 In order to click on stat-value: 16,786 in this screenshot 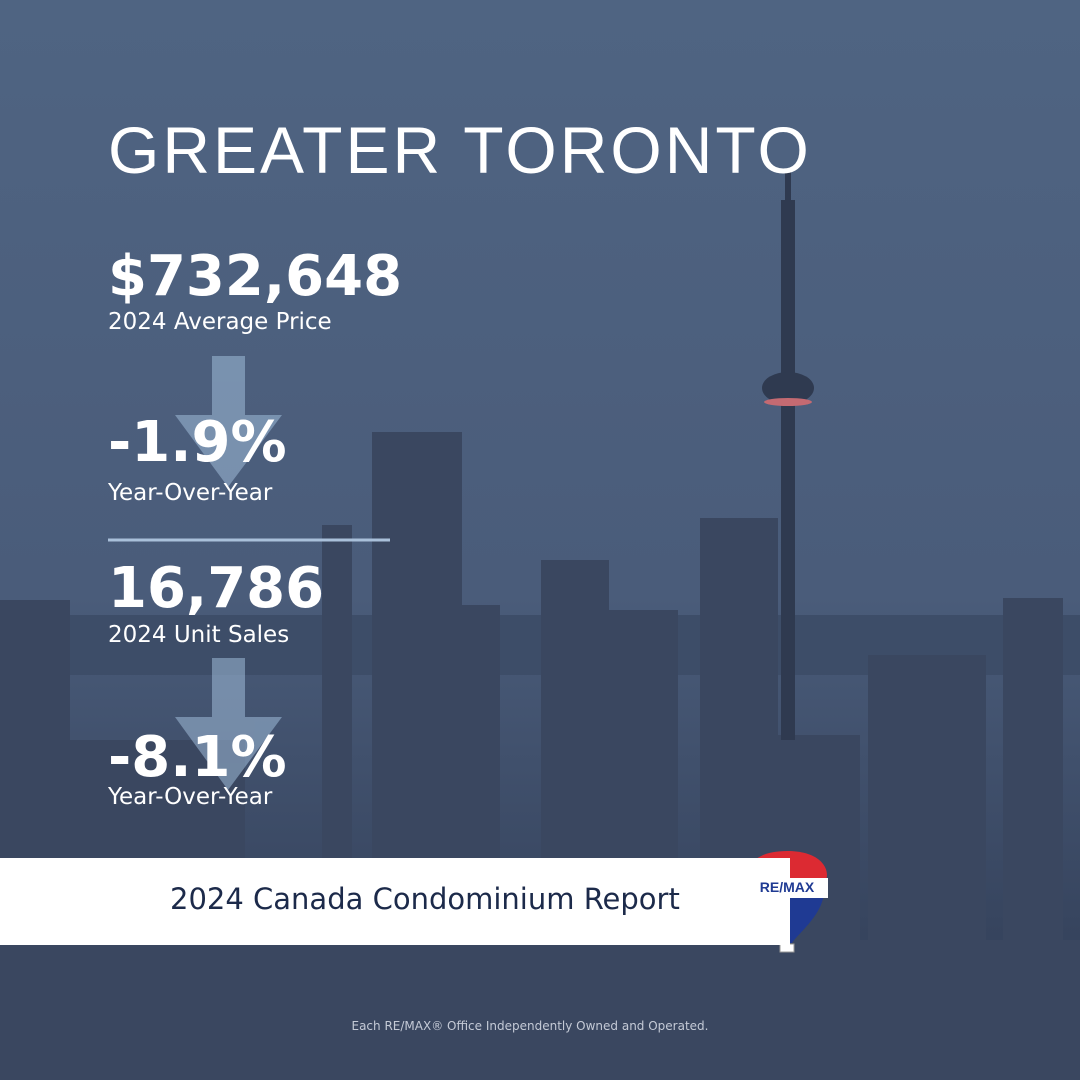, I will do `click(216, 588)`.